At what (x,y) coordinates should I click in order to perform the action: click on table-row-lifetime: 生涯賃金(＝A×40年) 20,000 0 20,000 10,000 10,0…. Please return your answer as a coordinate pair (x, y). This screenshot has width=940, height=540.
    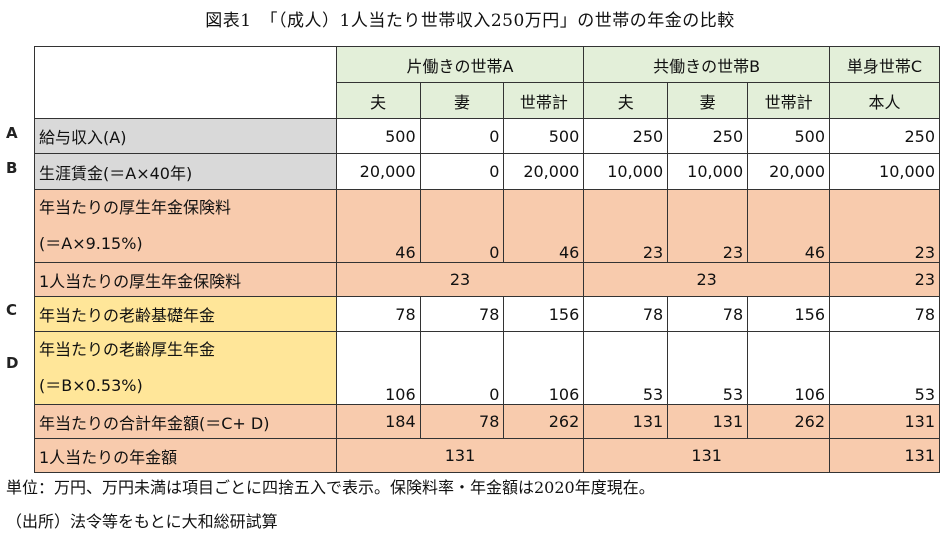
    Looking at the image, I should click on (487, 171).